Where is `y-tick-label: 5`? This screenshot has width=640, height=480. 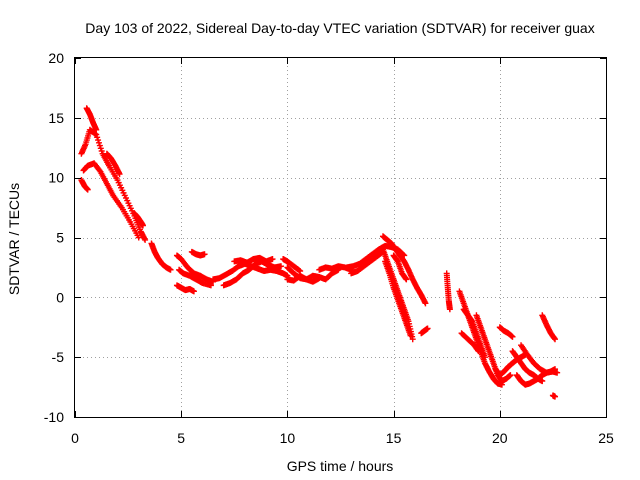
y-tick-label: 5 is located at coordinates (60, 238).